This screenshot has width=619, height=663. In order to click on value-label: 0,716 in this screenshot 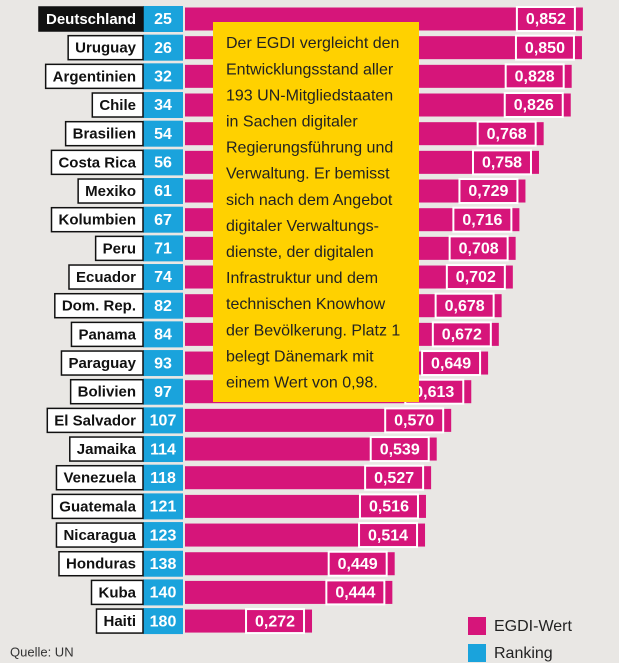, I will do `click(482, 220)`.